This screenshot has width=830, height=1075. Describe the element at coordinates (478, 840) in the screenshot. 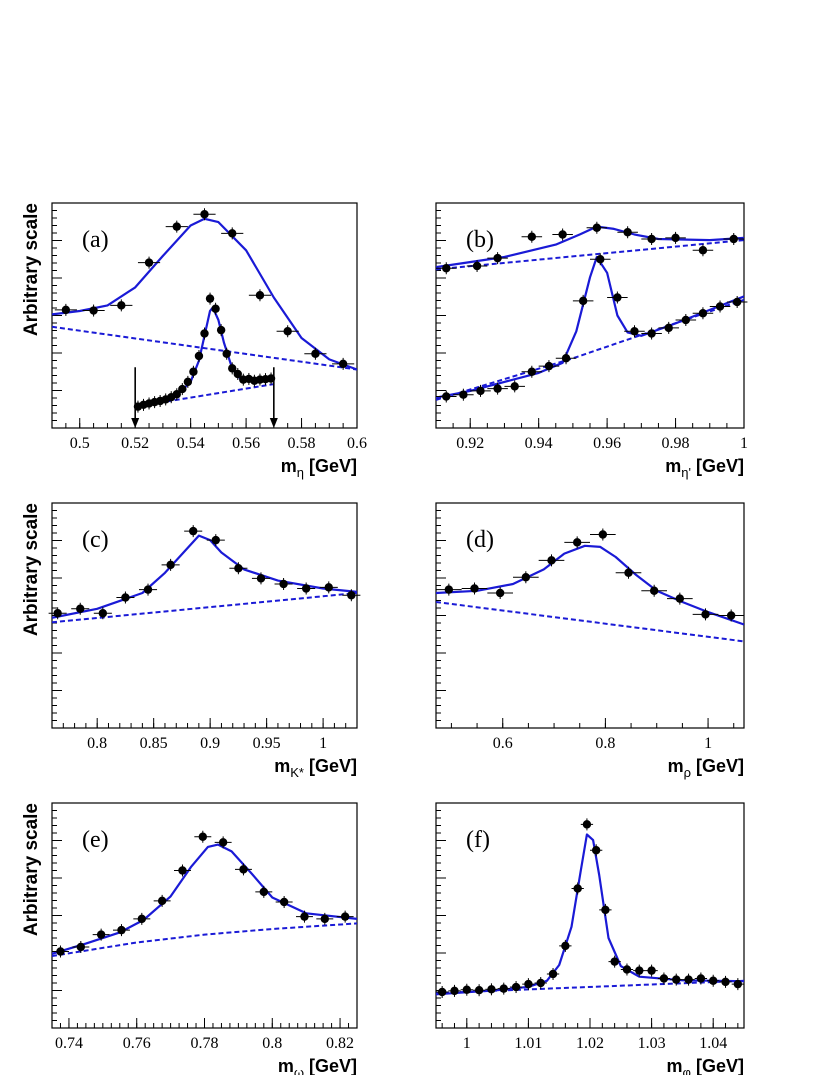

I see `panel-label: (f)` at that location.